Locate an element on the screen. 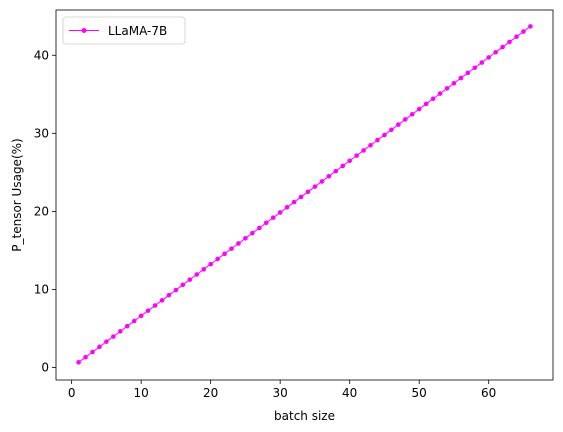 The image size is (563, 432). y-tick-label: 0 is located at coordinates (45, 368).